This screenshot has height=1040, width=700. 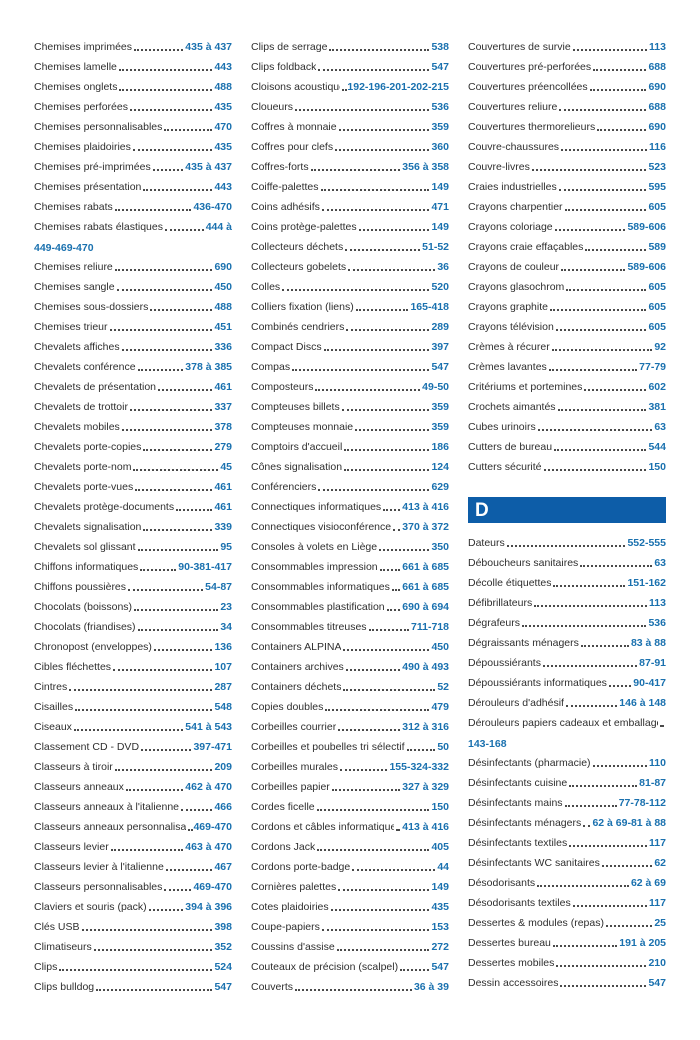 I want to click on entry-label: Chemises présentation, so click(x=88, y=187).